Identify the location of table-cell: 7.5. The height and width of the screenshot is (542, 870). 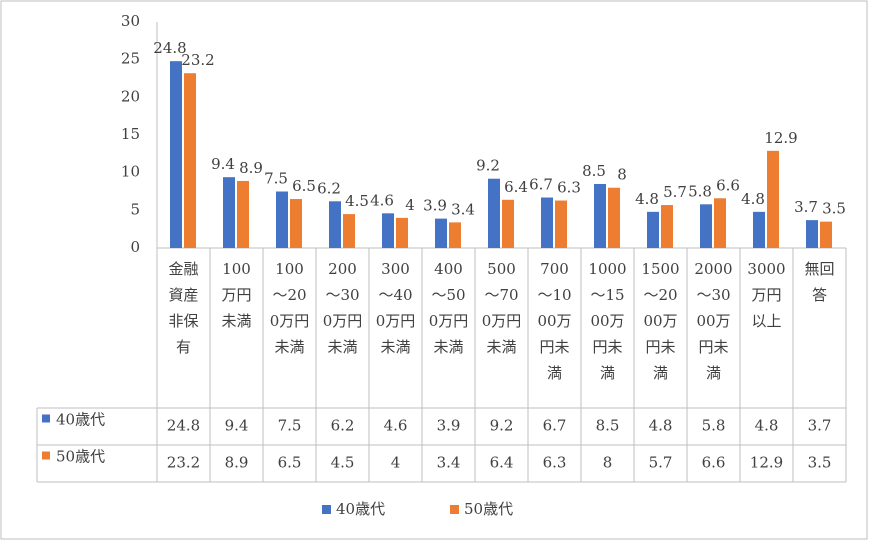
(290, 426).